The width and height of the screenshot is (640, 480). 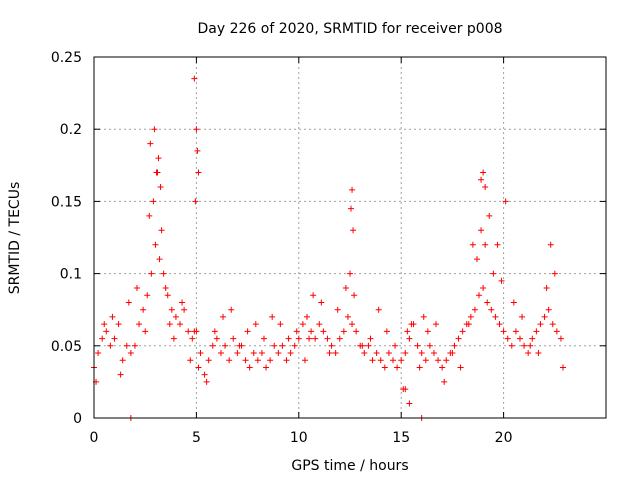 What do you see at coordinates (401, 438) in the screenshot?
I see `x-tick-label: 15` at bounding box center [401, 438].